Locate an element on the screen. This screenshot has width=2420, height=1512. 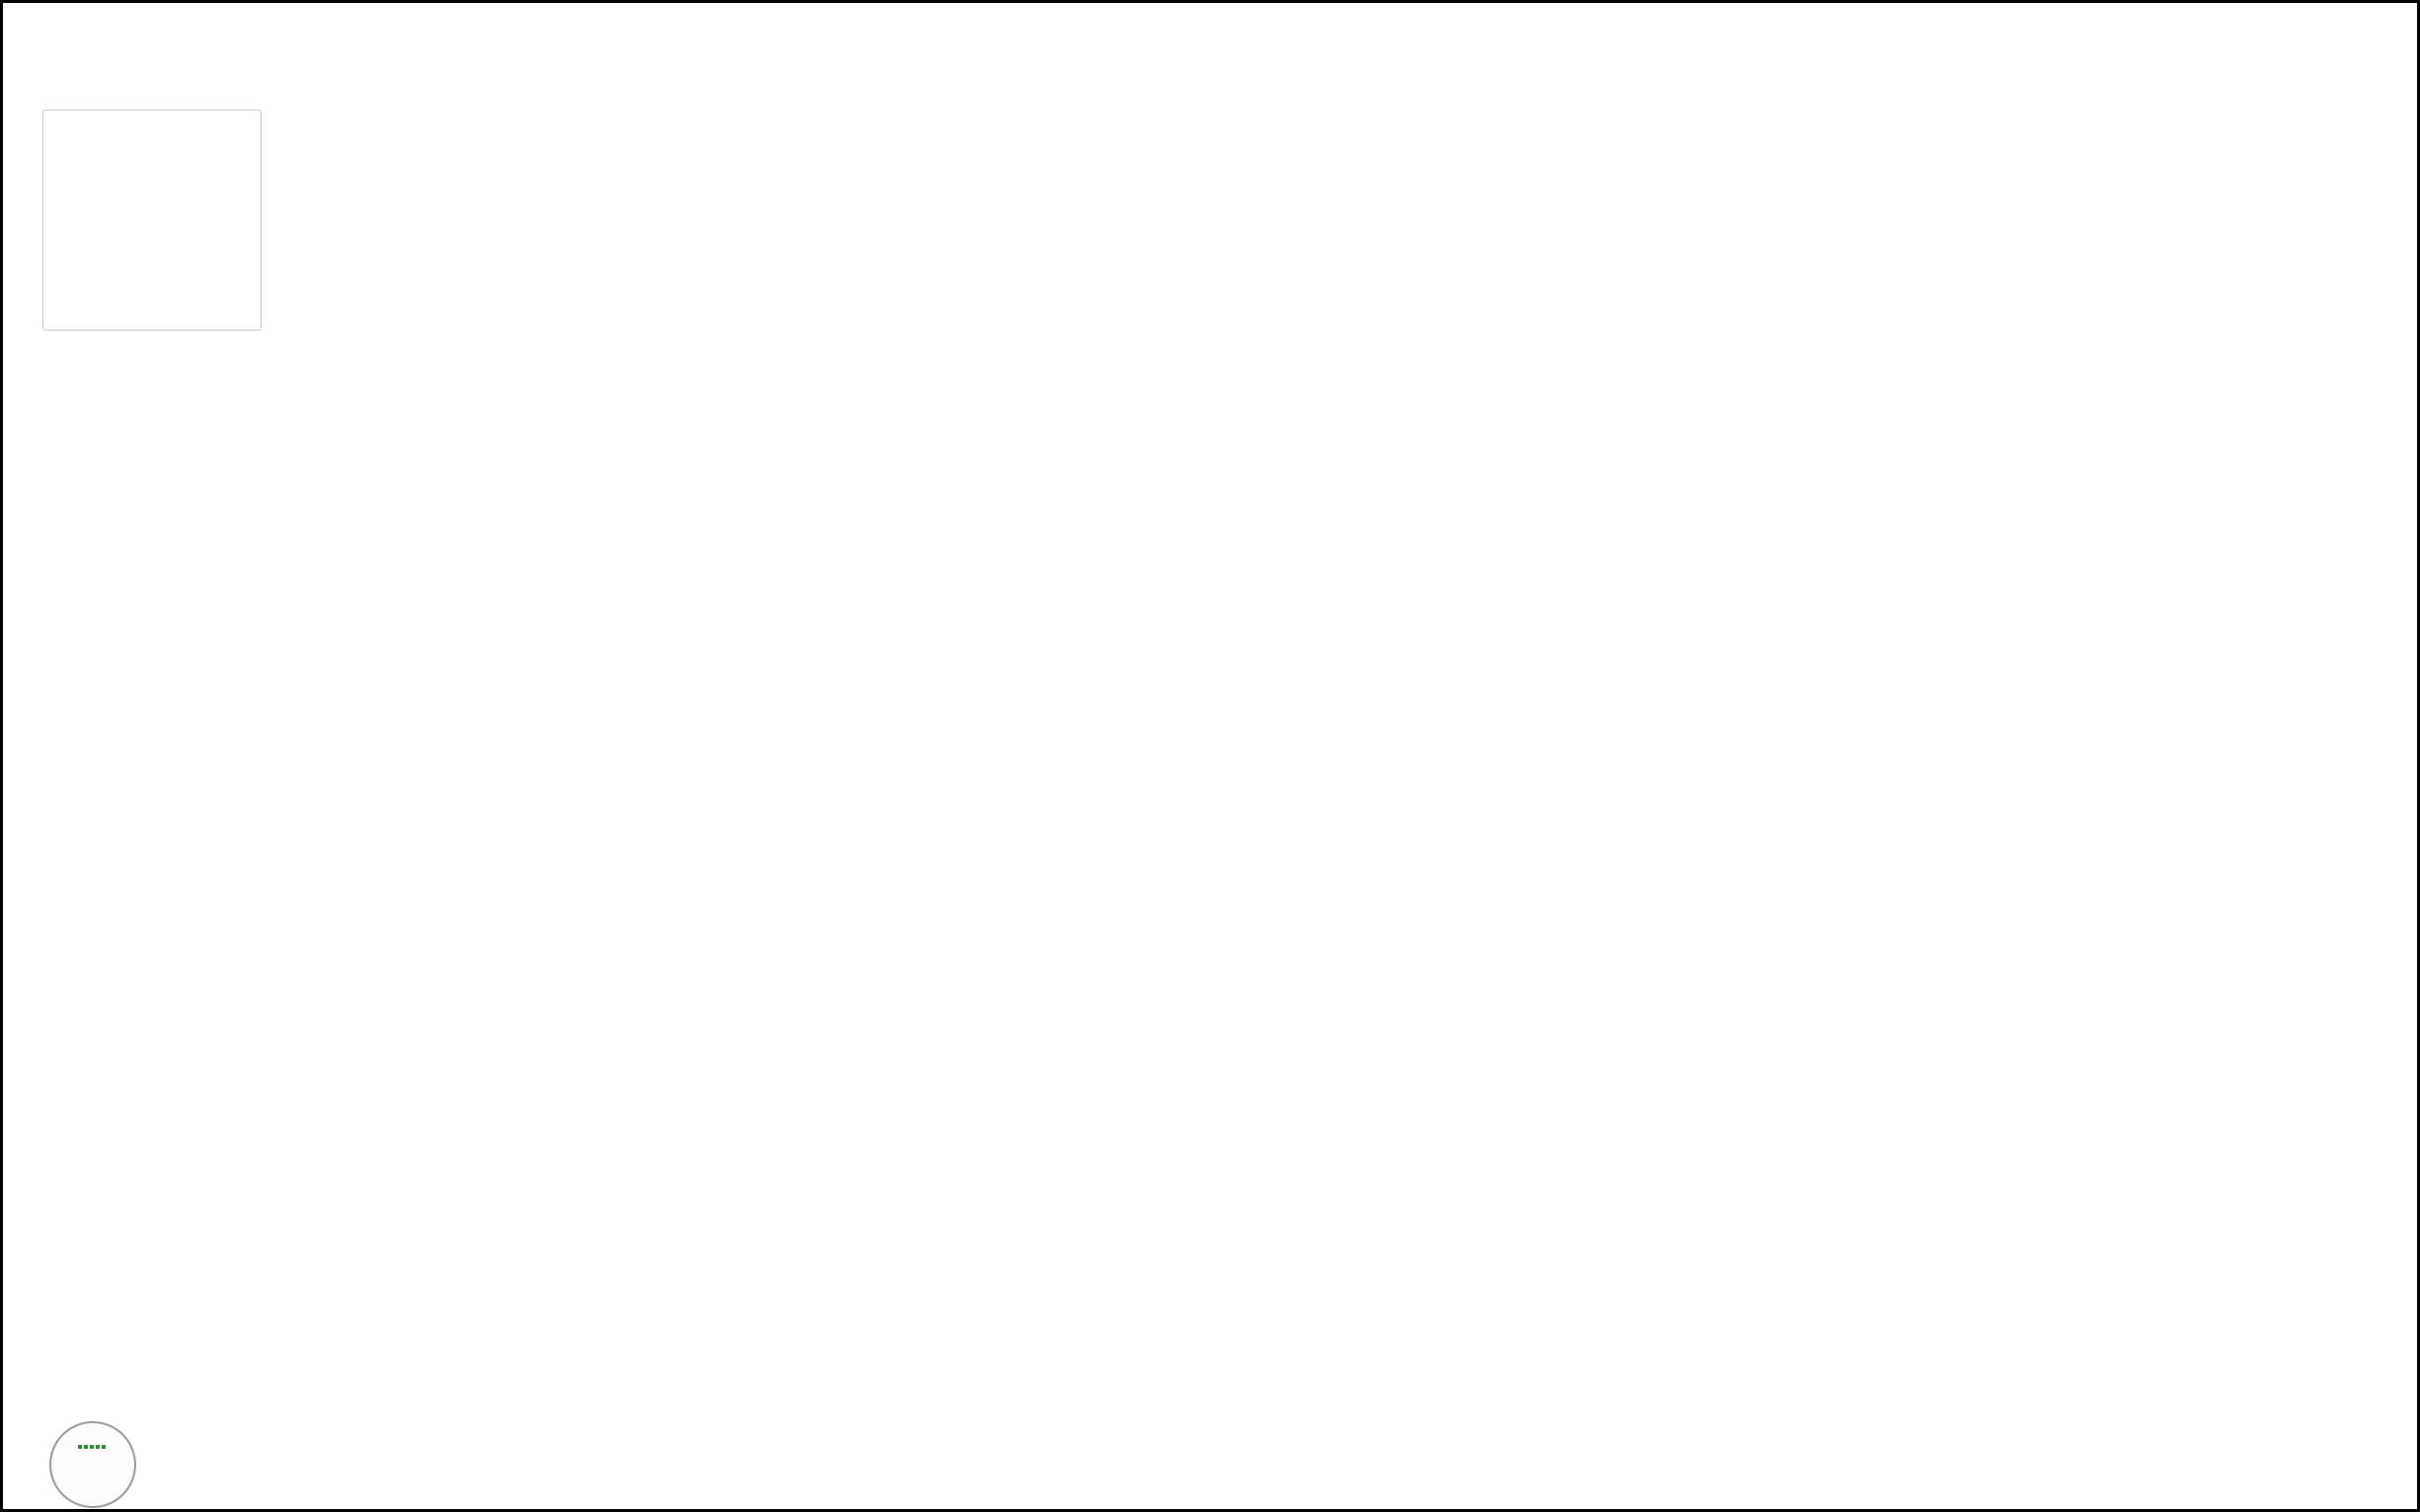
logo-squiggle is located at coordinates (93, 1447).